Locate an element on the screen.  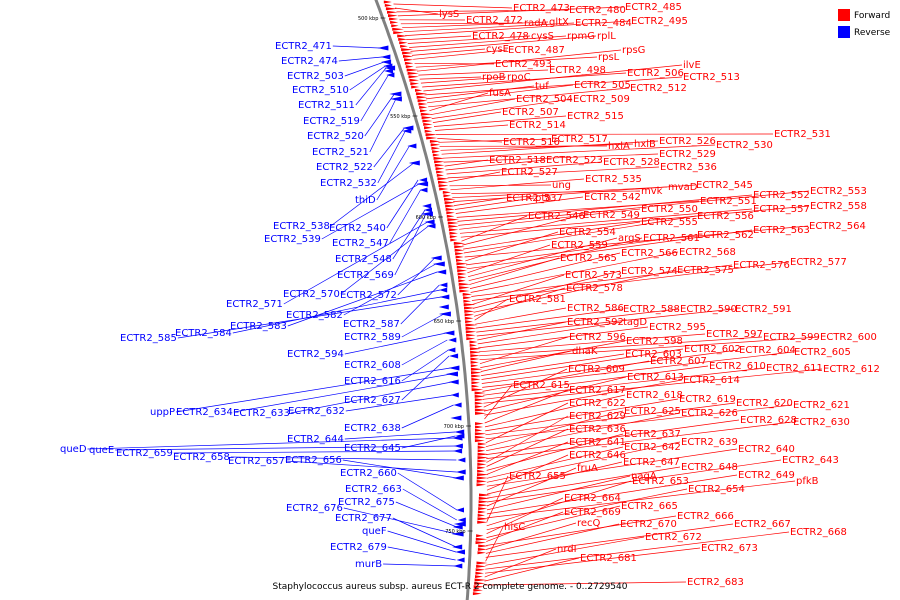
forward-feature-label: ECTR2_514 is located at coordinates (537, 125).